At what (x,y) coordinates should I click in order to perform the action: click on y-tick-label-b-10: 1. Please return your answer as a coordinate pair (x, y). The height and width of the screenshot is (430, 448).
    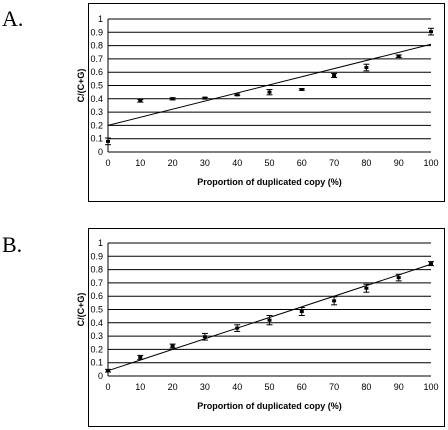
    Looking at the image, I should click on (100, 243).